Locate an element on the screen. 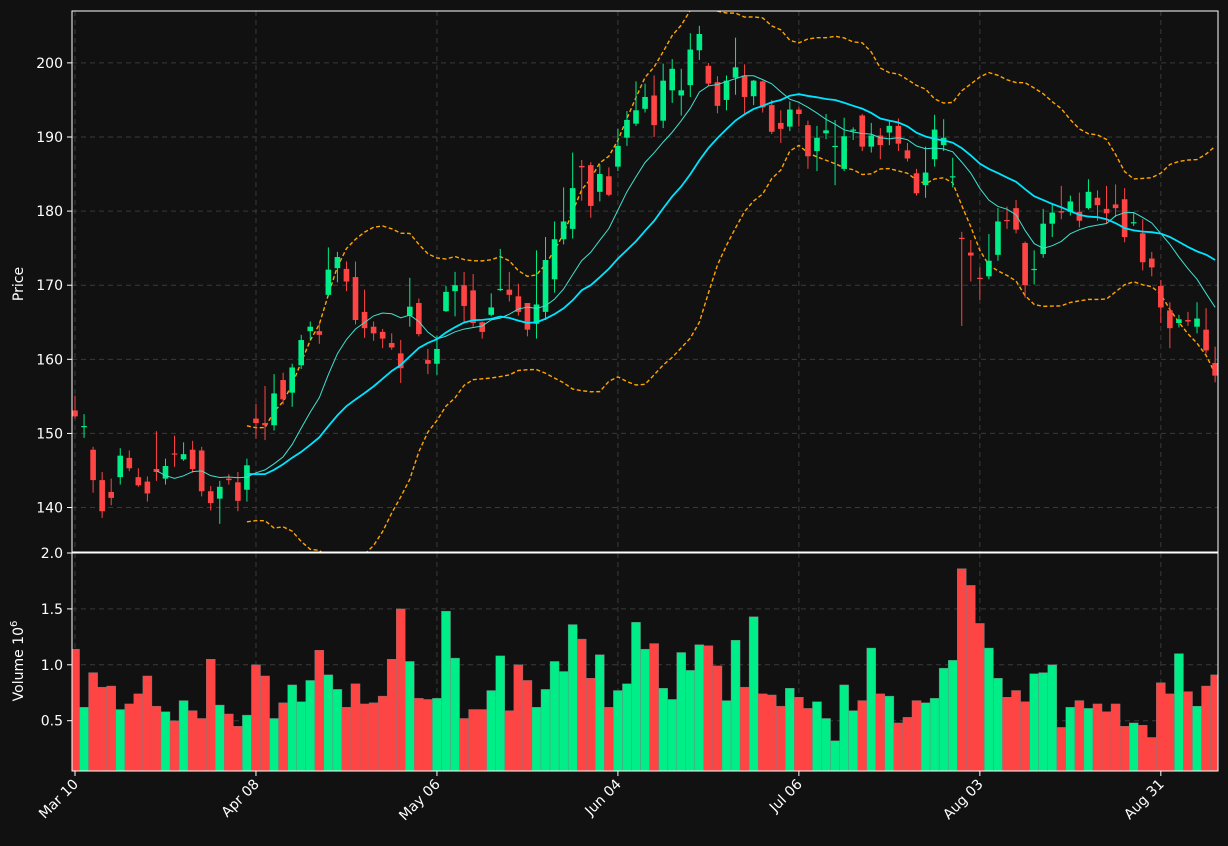 The height and width of the screenshot is (846, 1228). price-tick-label: 140 is located at coordinates (49, 509).